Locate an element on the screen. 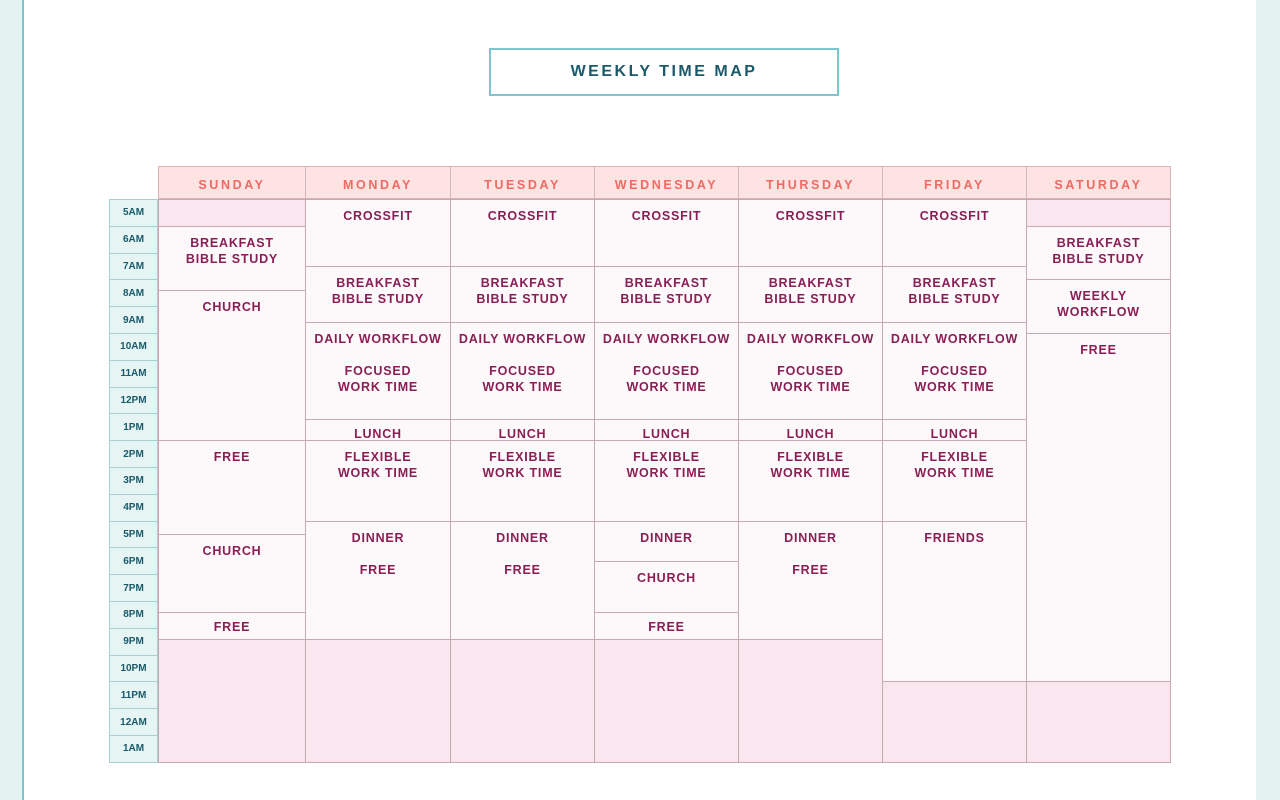 This screenshot has height=800, width=1280. wednesday-block-crossfit: CROSSFIT is located at coordinates (666, 233).